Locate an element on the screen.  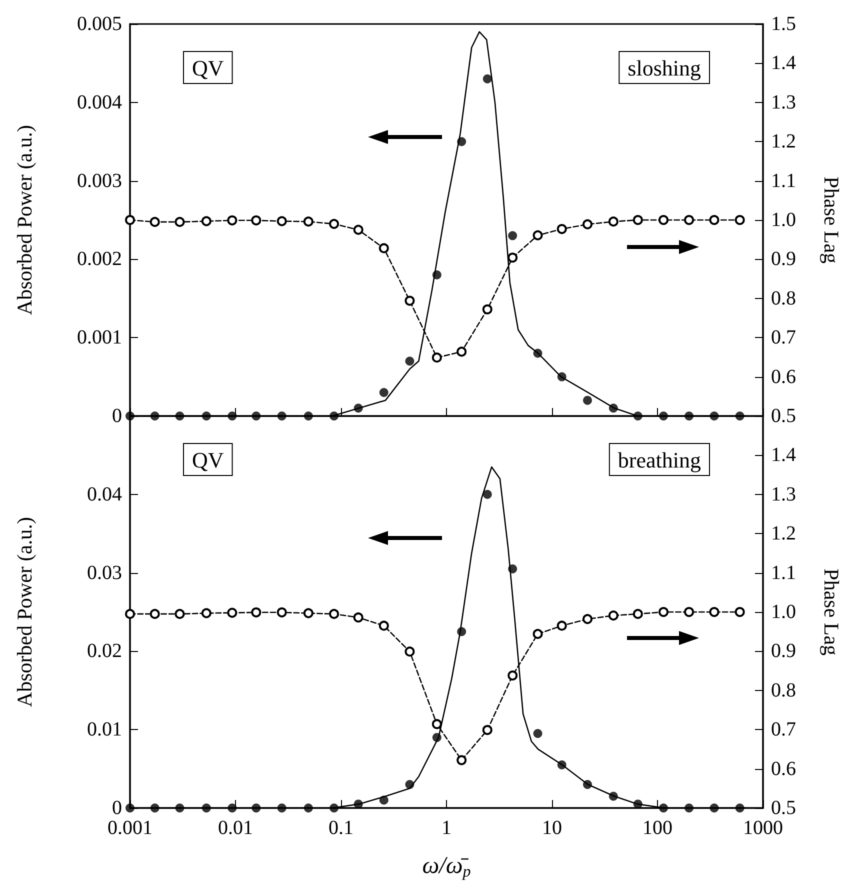
x-tick-label: 100 is located at coordinates (657, 828).